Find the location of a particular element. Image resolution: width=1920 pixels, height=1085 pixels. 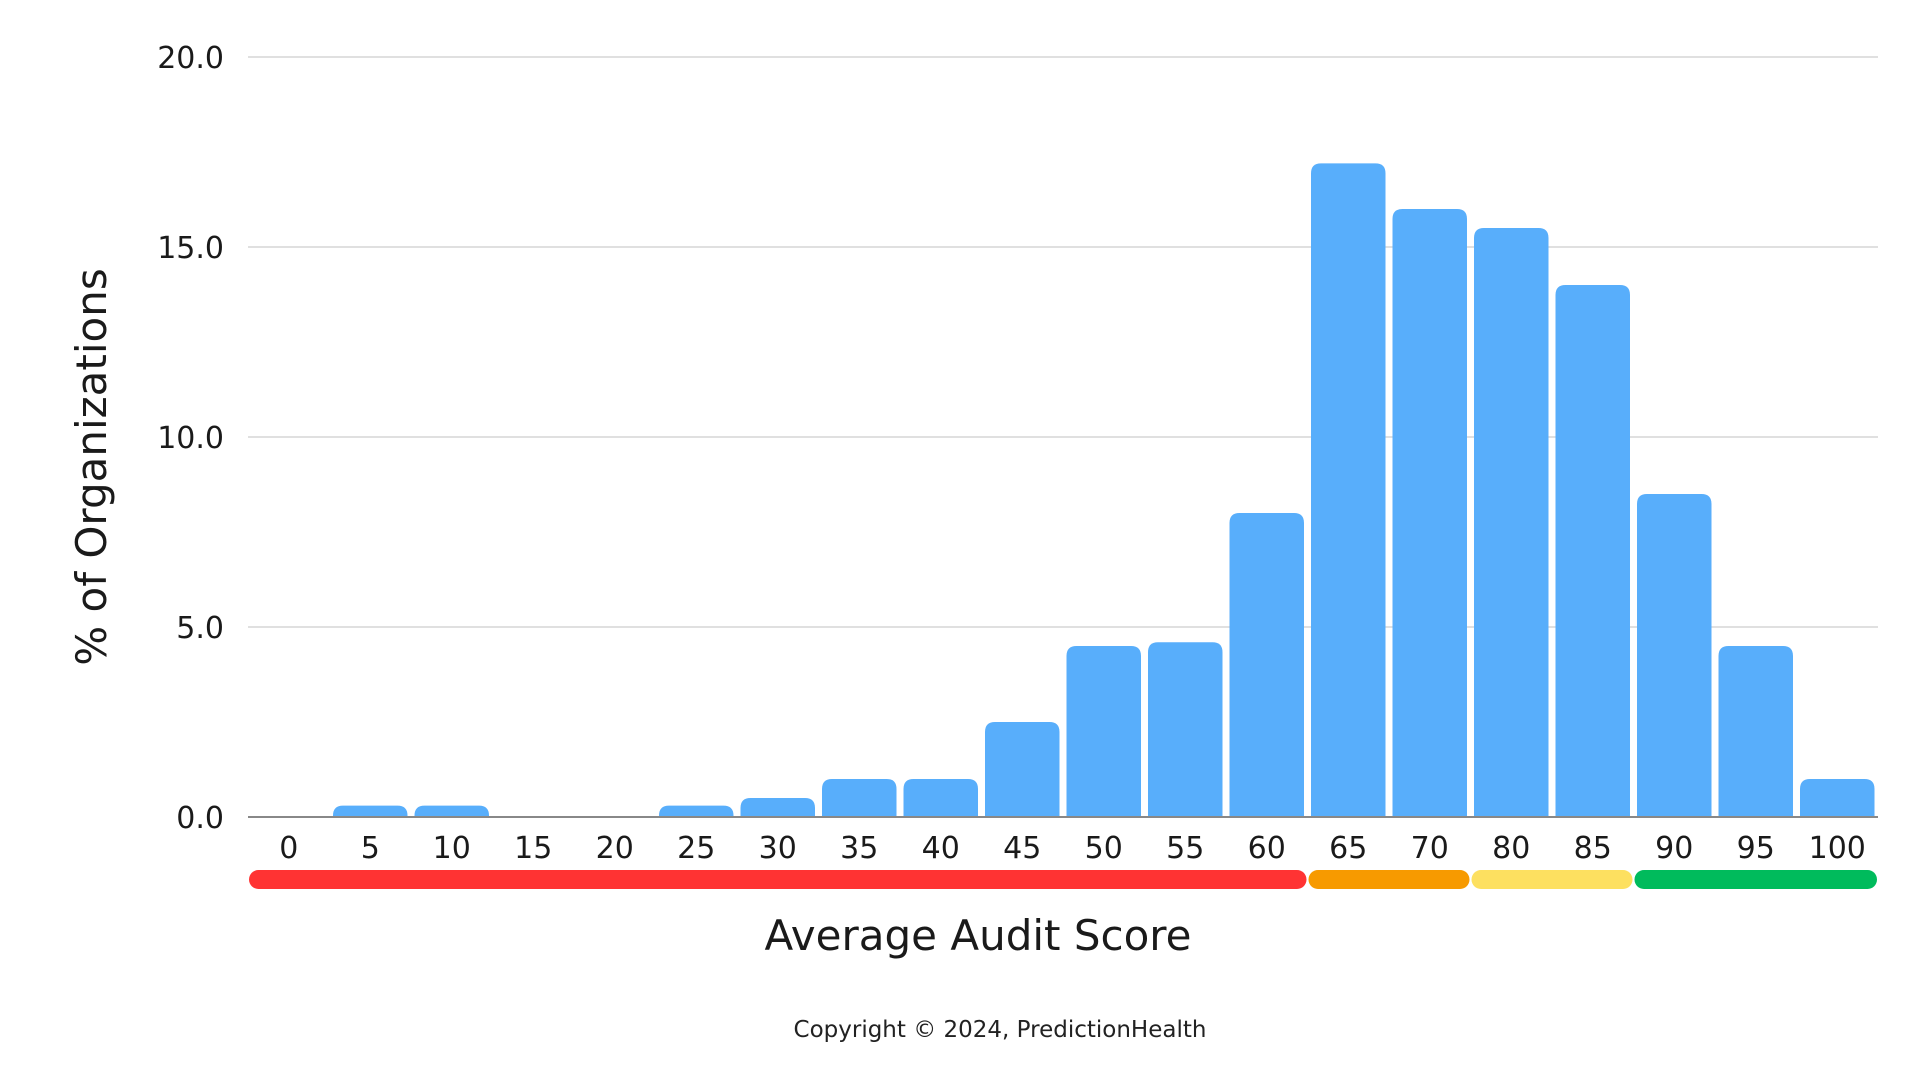

x-tick-label: 20 is located at coordinates (615, 848).